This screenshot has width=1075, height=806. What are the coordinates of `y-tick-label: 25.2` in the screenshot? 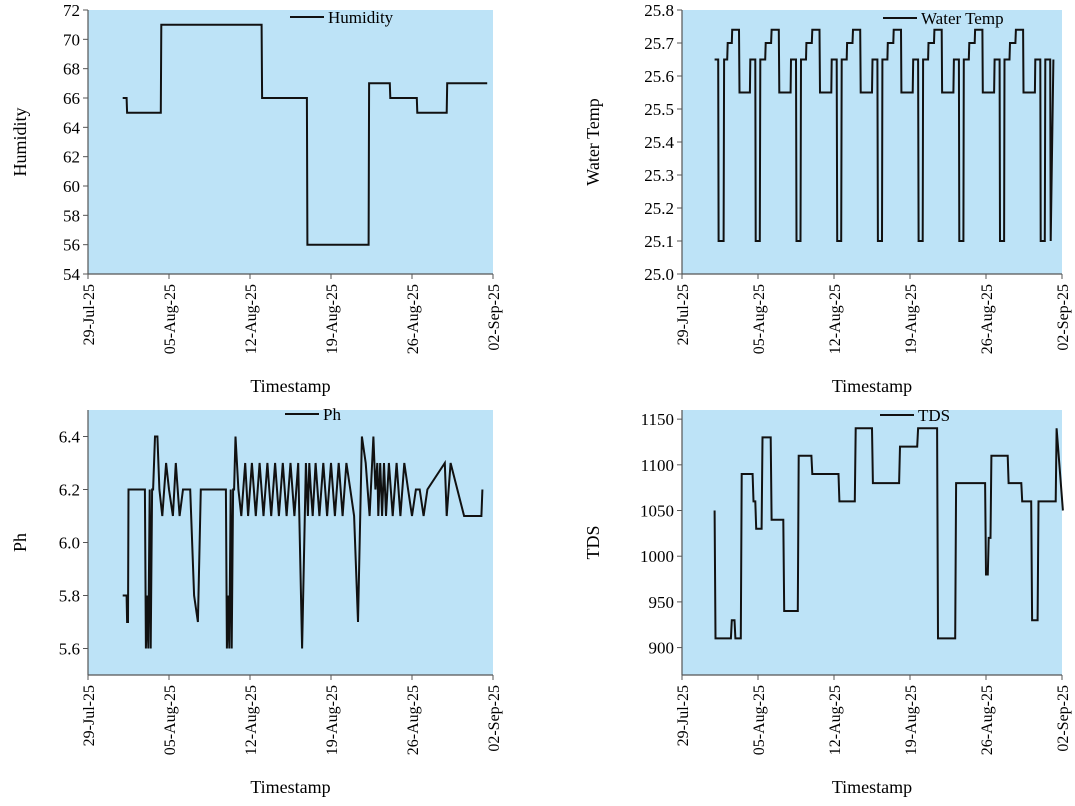 It's located at (659, 208).